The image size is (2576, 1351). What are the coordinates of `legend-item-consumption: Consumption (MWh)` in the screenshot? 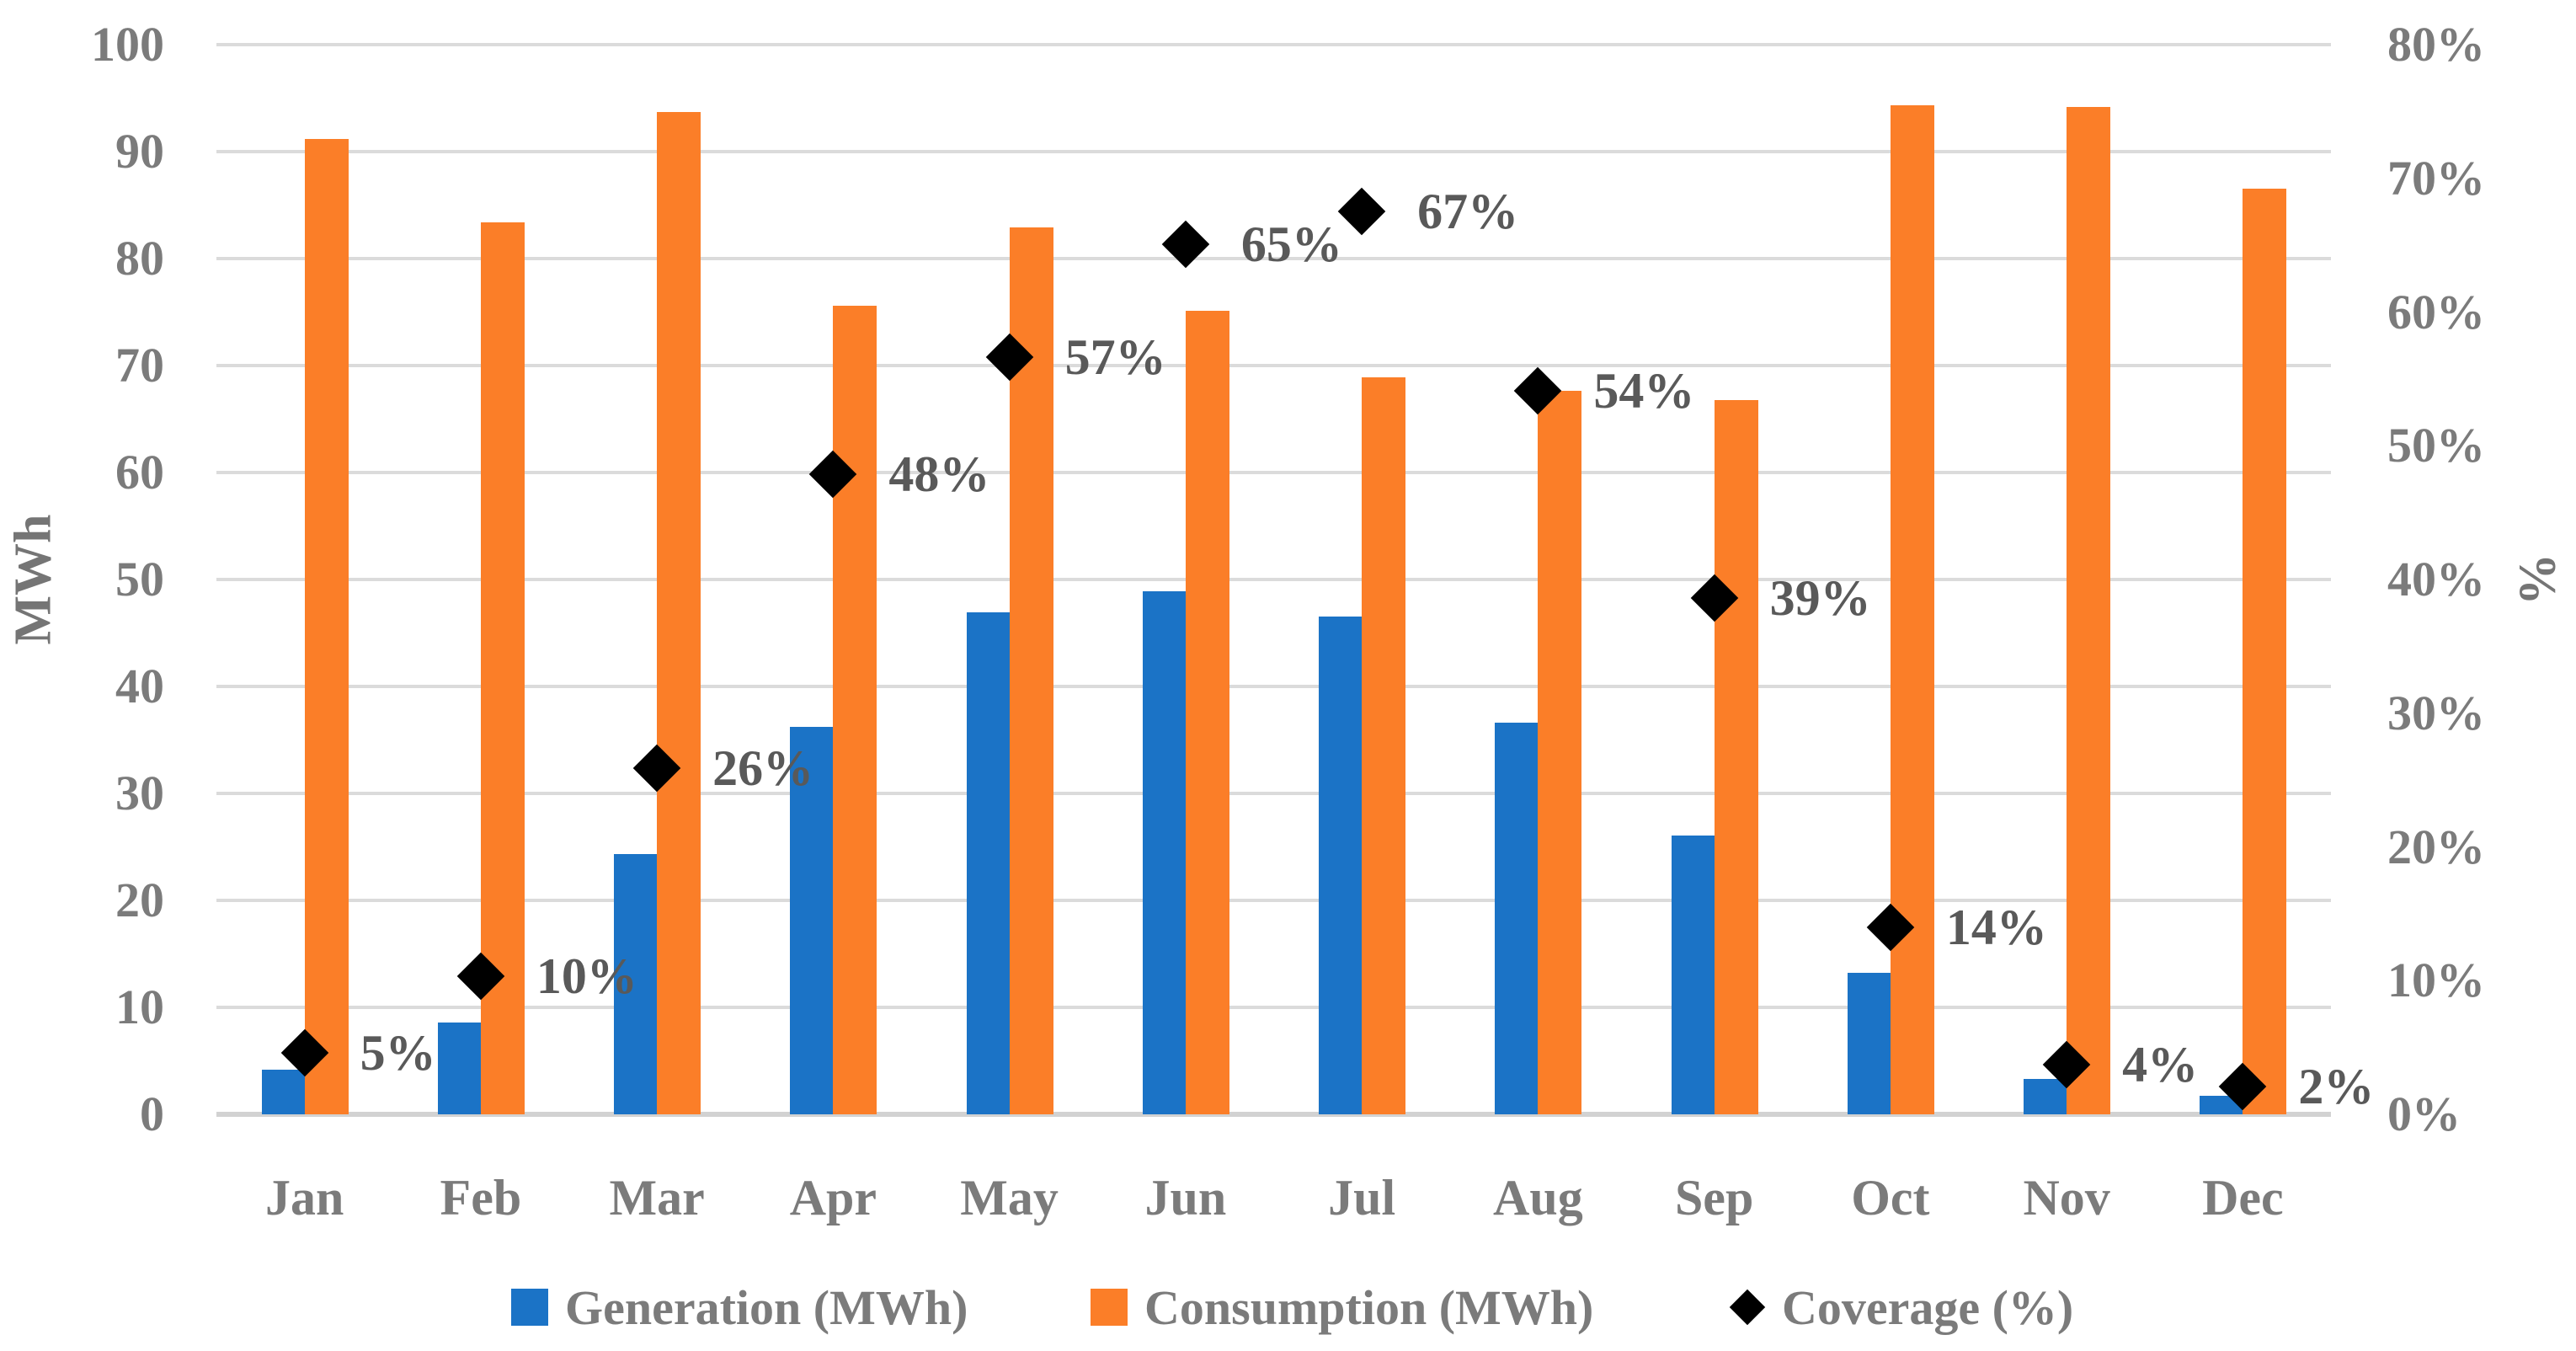 It's located at (1342, 1307).